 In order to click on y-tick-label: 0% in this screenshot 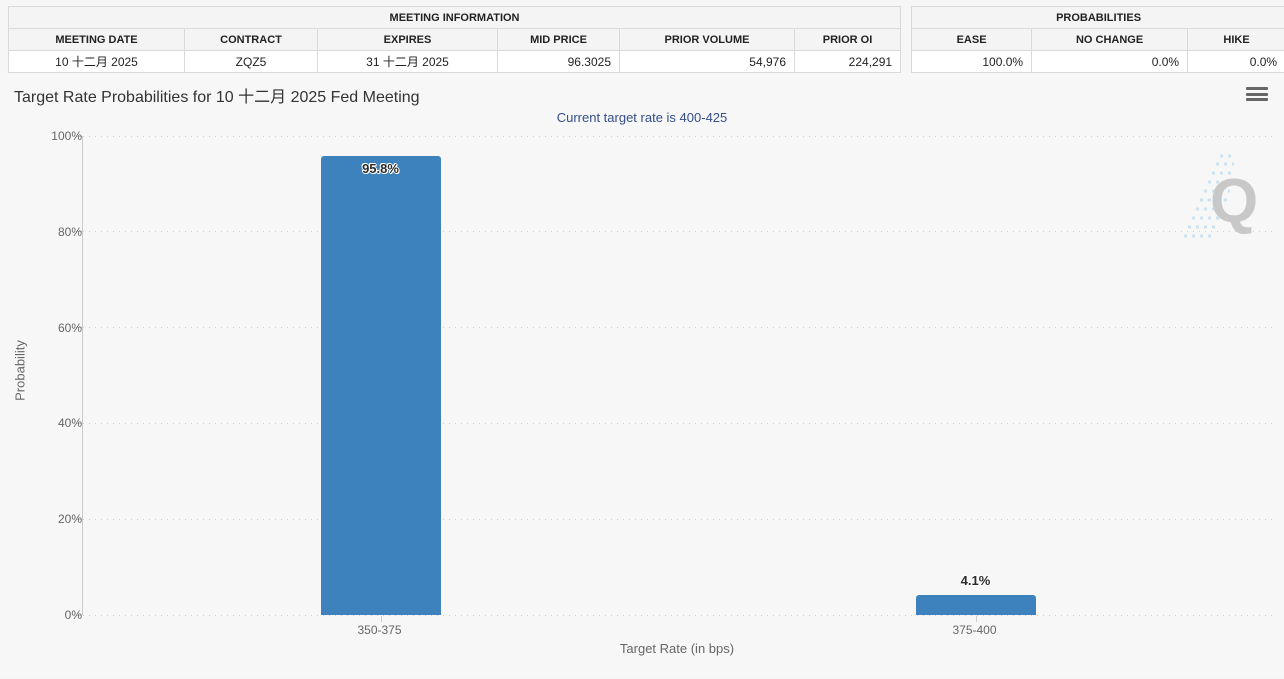, I will do `click(73, 615)`.